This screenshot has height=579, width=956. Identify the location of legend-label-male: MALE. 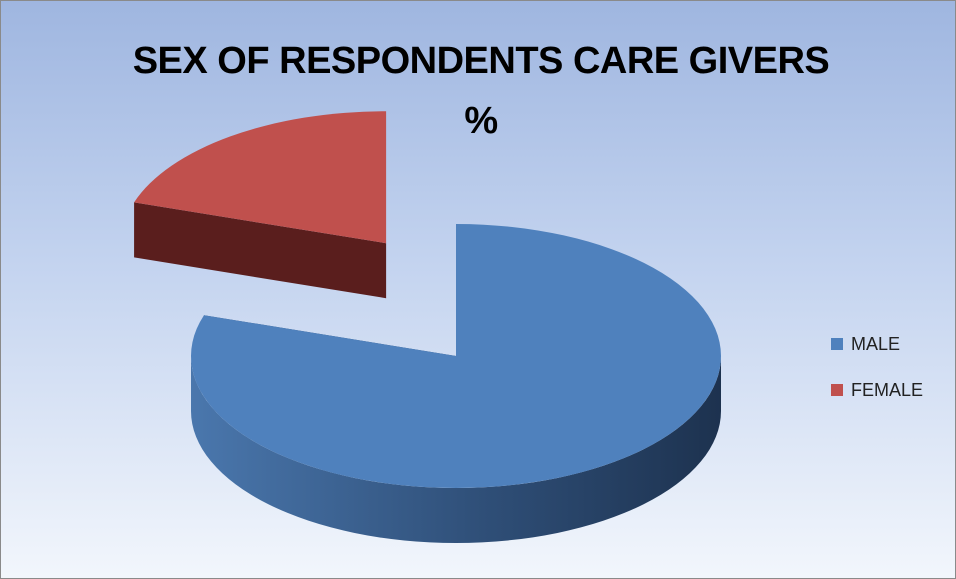
(876, 343).